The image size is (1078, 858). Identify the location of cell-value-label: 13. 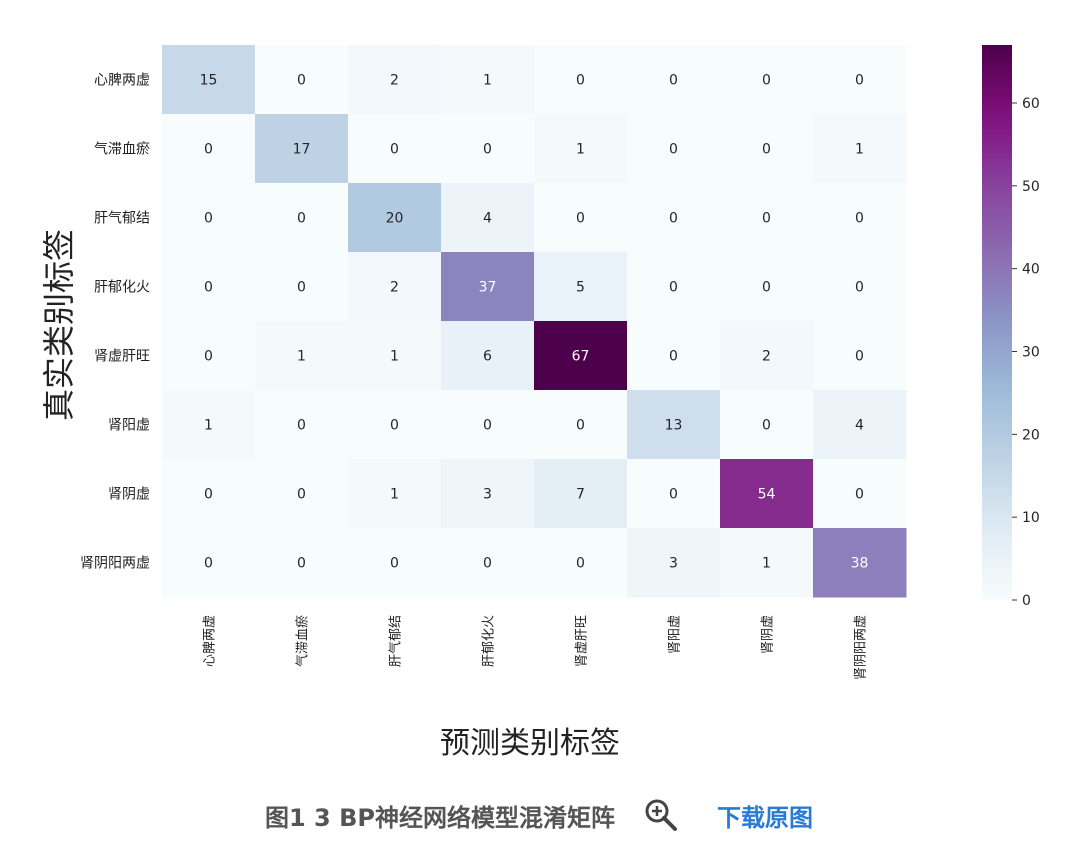
(674, 426).